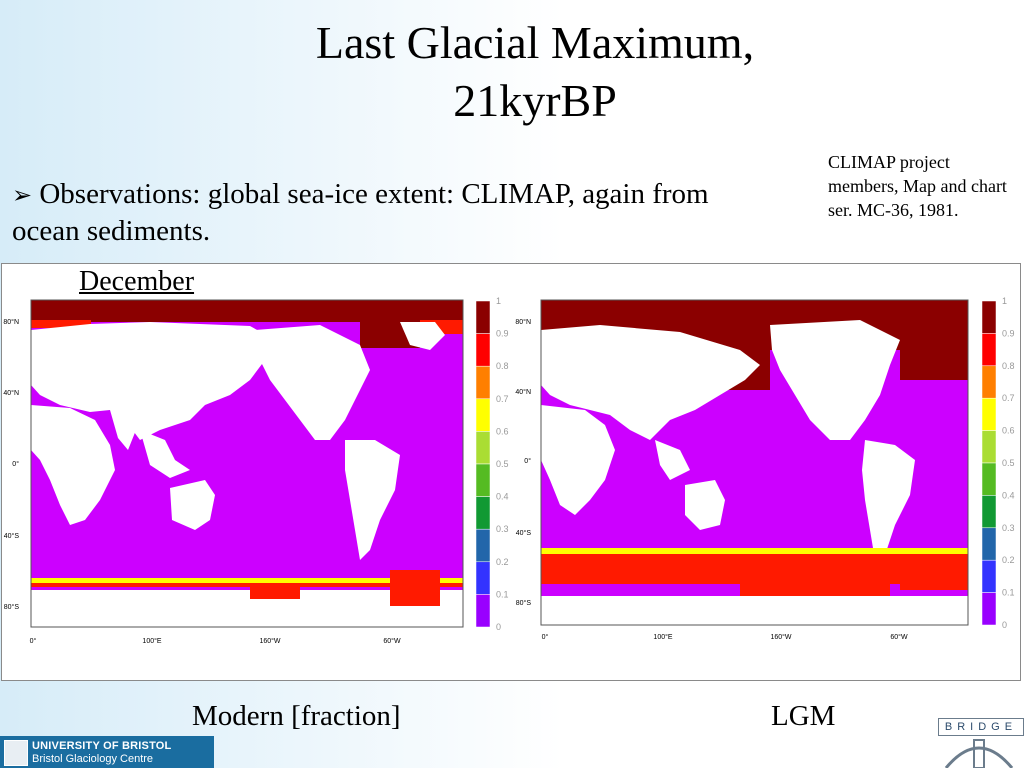  Describe the element at coordinates (192, 505) in the screenshot. I see `map-modern-land-australia` at that location.